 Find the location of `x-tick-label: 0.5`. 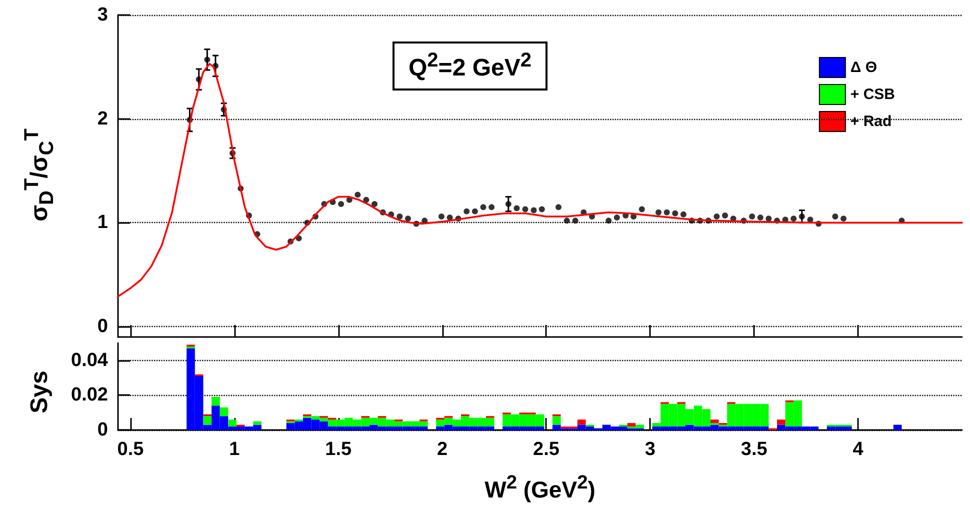

x-tick-label: 0.5 is located at coordinates (130, 449).